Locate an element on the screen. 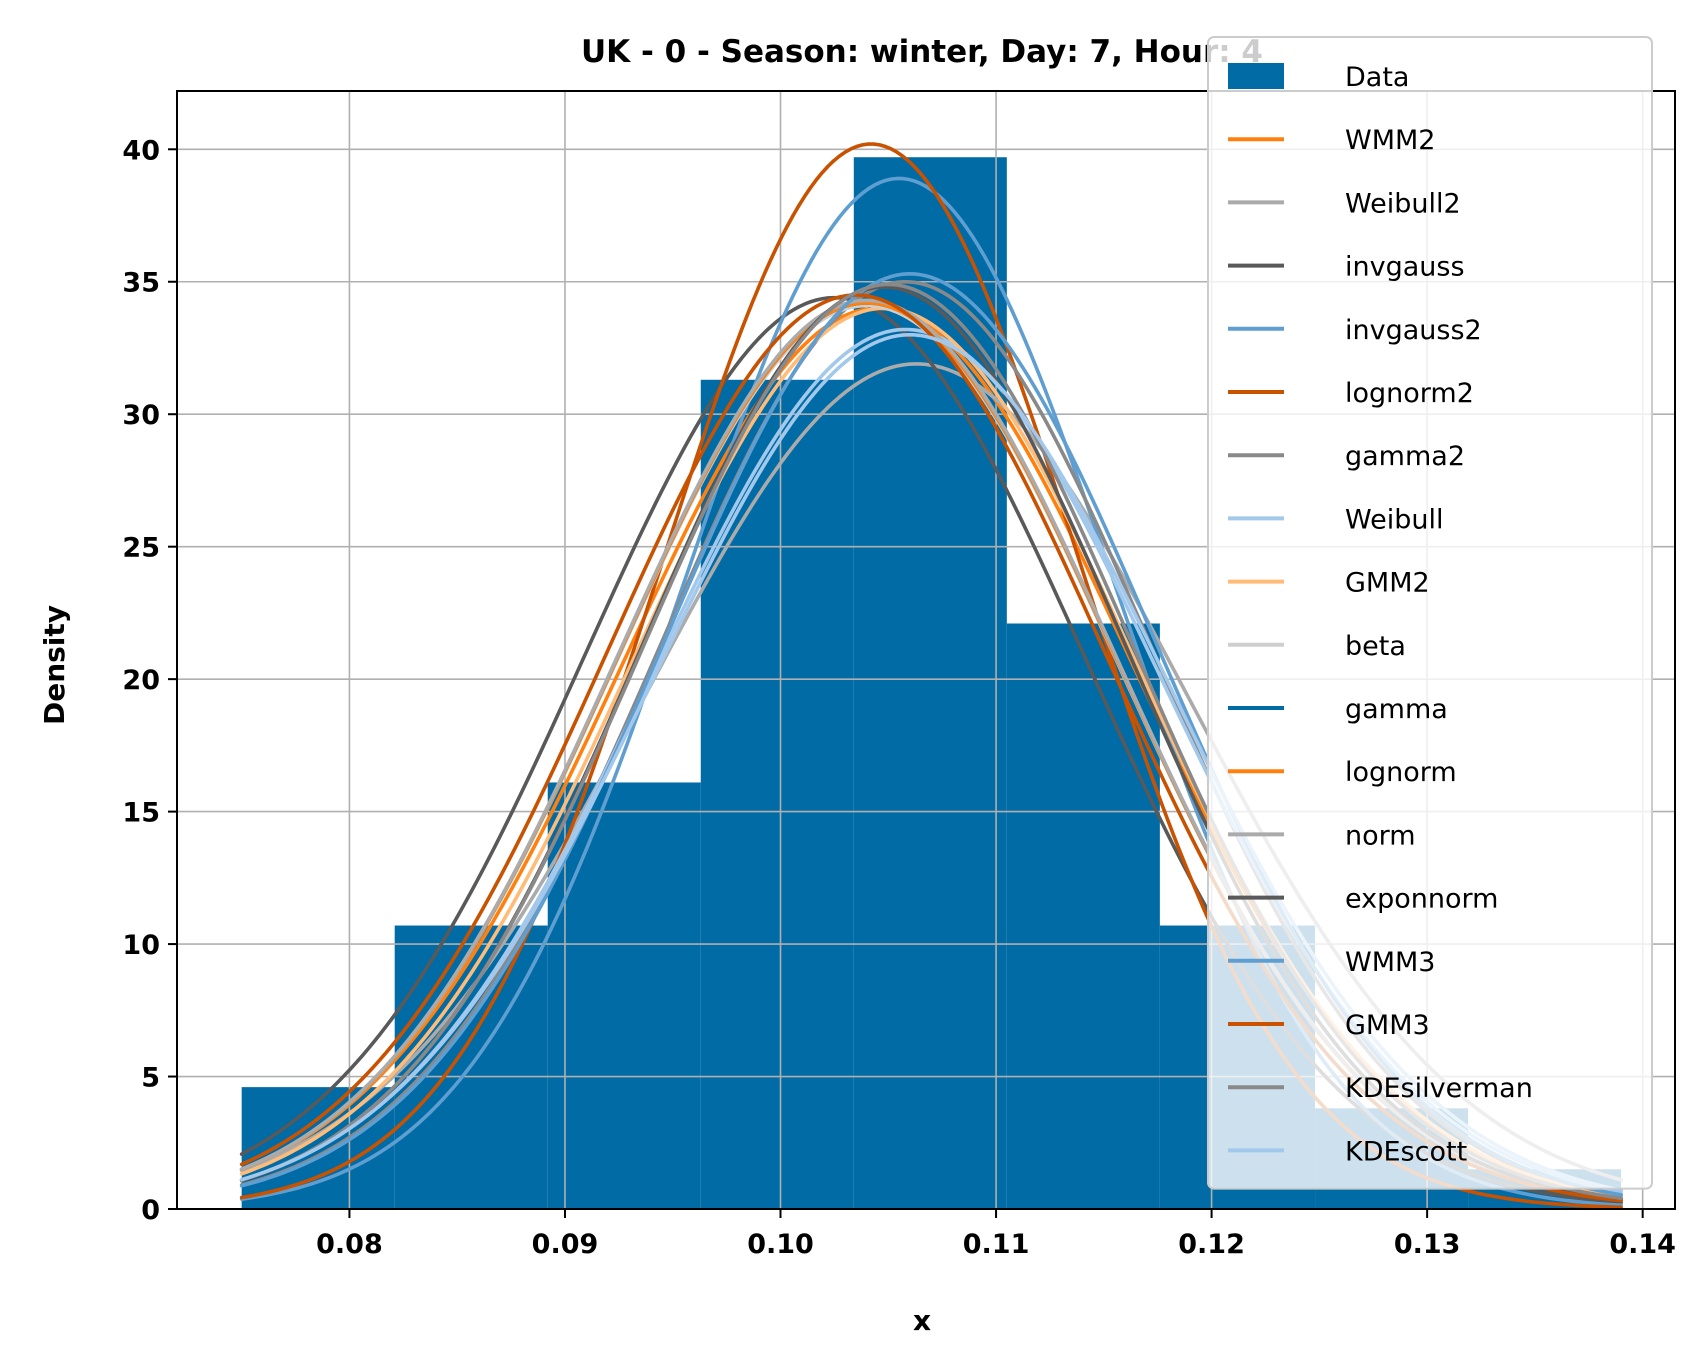  x-tick-label: 0.12 is located at coordinates (1211, 1244).